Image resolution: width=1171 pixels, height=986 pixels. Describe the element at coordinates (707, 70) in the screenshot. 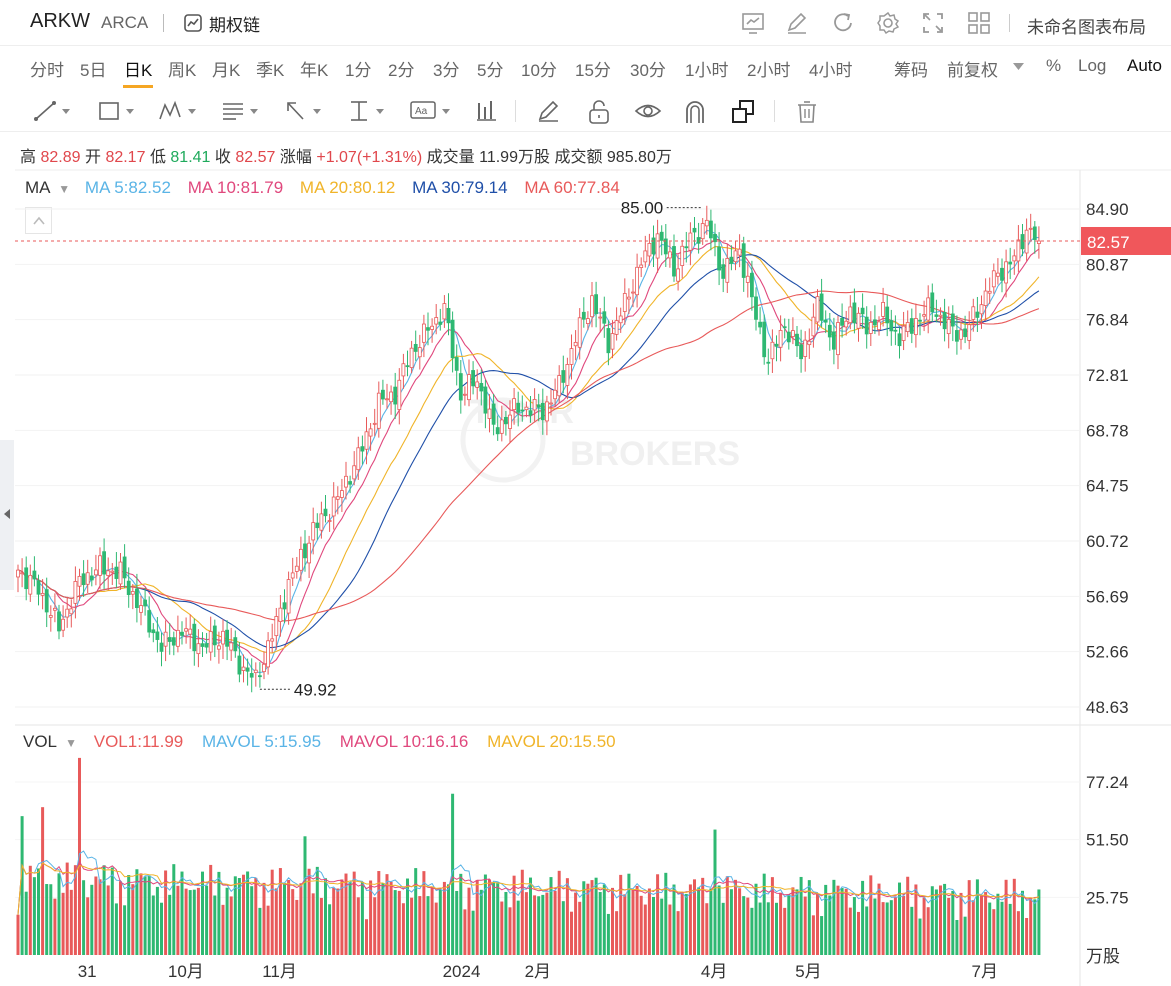

I see `period-1hour: 1小时` at that location.